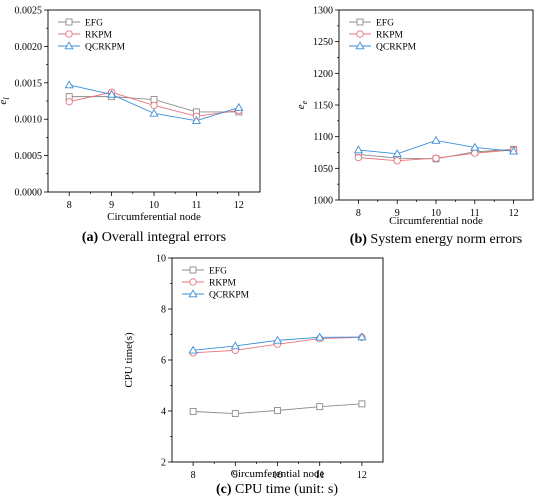 Image resolution: width=550 pixels, height=503 pixels. What do you see at coordinates (286, 489) in the screenshot?
I see `panel-caption-text: CPU time (unit: s)` at bounding box center [286, 489].